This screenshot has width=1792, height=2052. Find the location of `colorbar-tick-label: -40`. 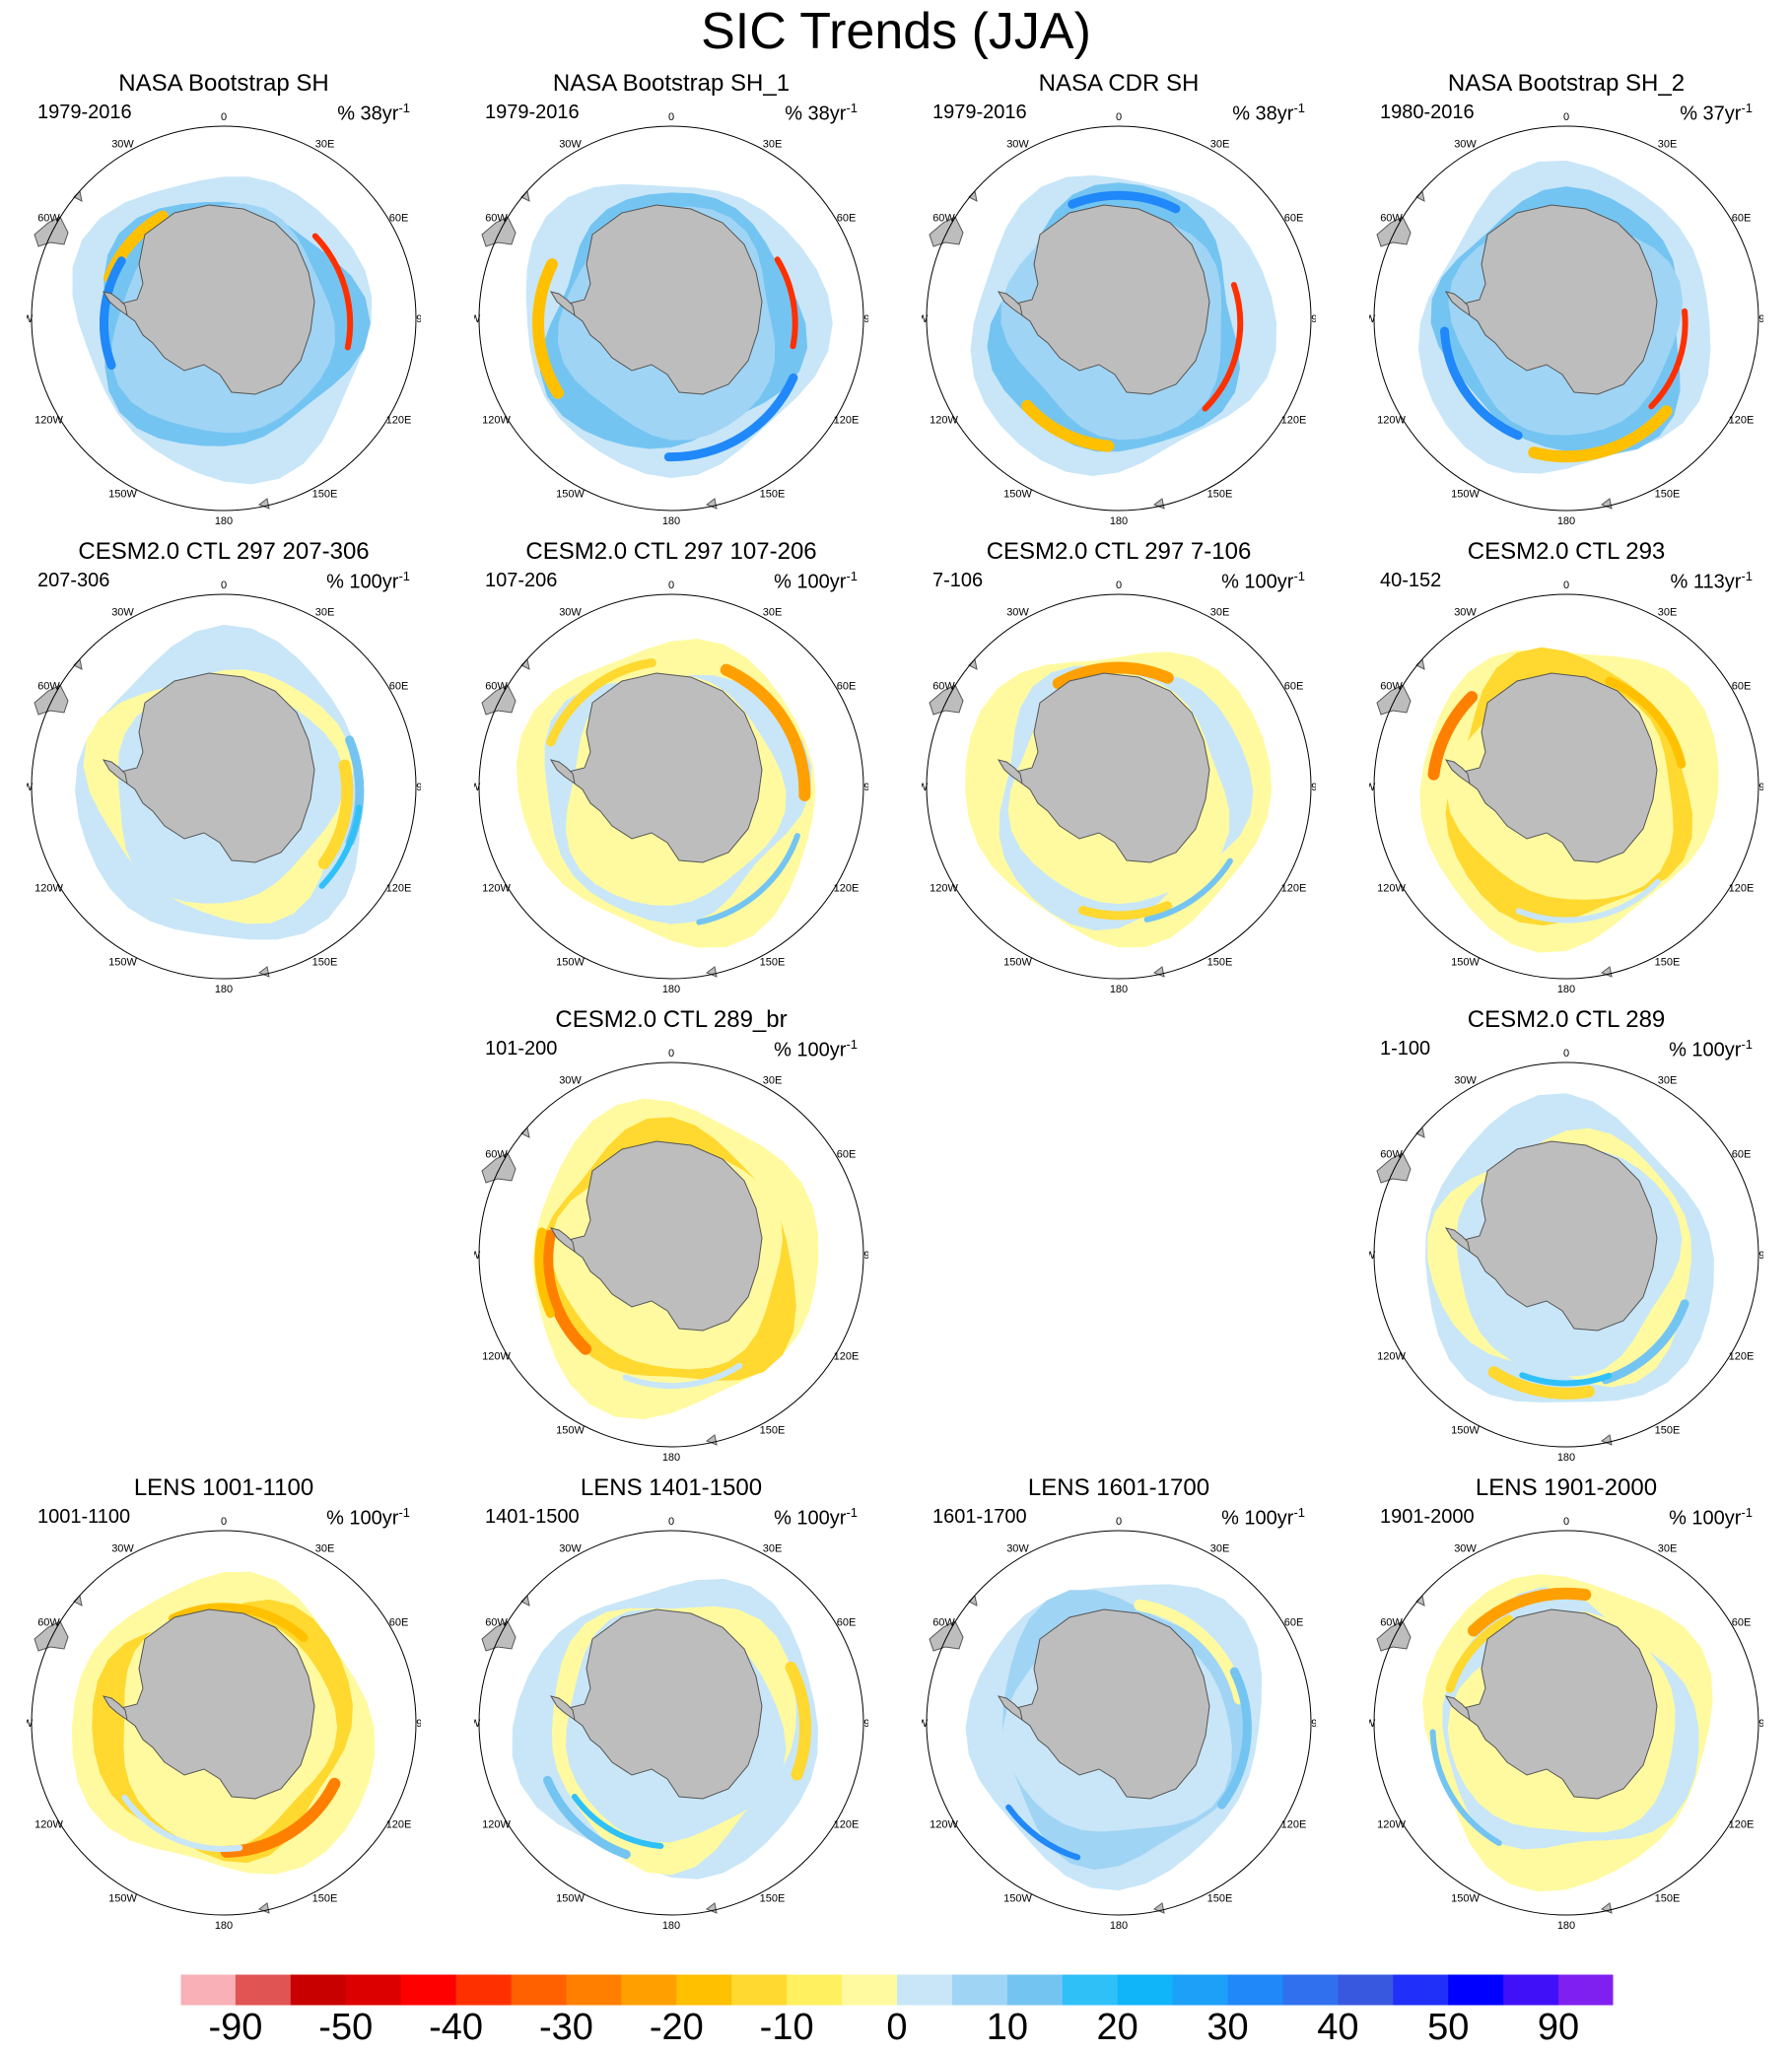

colorbar-tick-label: -40 is located at coordinates (456, 2027).